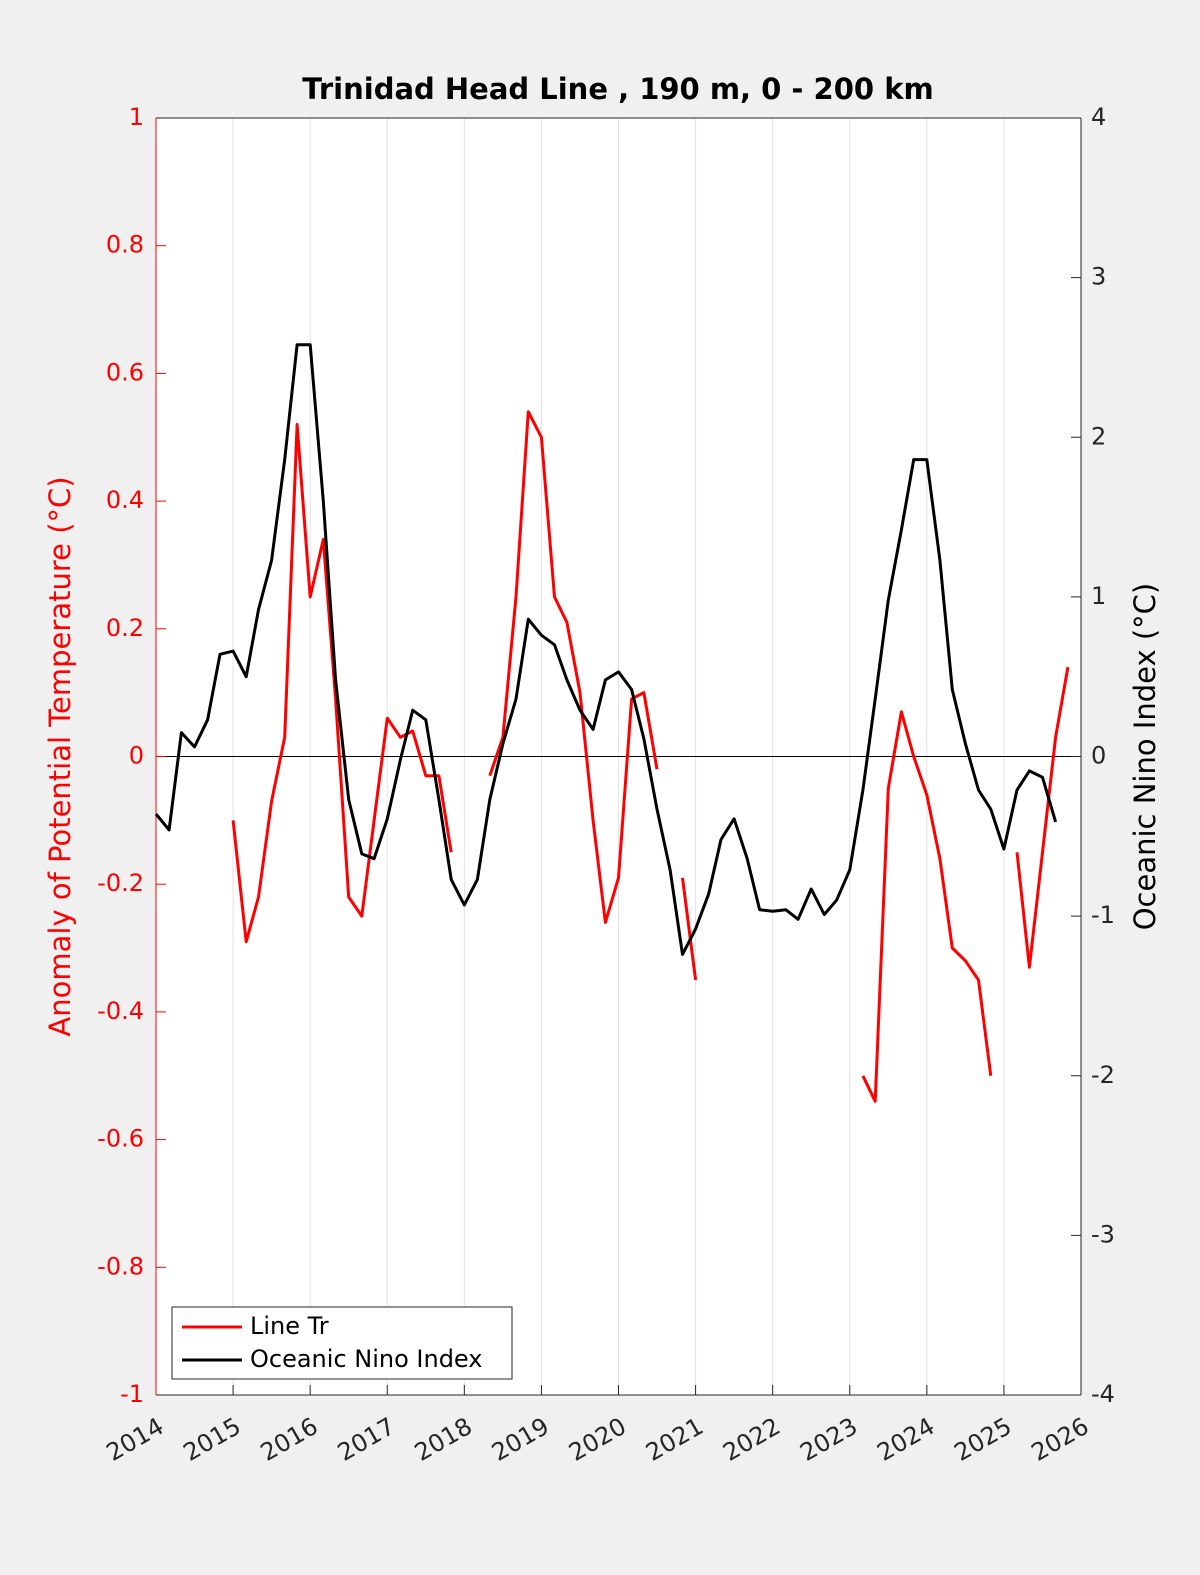  Describe the element at coordinates (443, 1439) in the screenshot. I see `x-tick-label: 2018` at that location.